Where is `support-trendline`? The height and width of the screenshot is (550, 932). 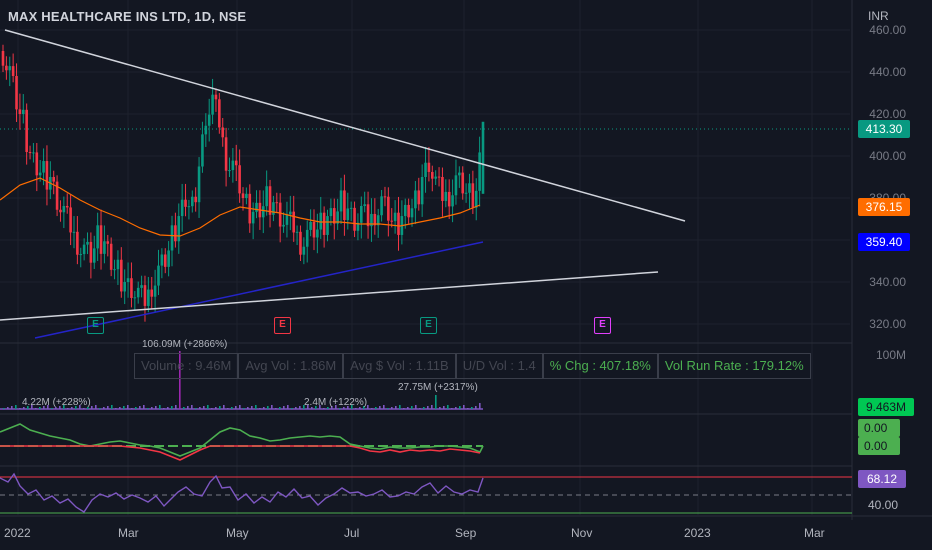 support-trendline is located at coordinates (259, 290).